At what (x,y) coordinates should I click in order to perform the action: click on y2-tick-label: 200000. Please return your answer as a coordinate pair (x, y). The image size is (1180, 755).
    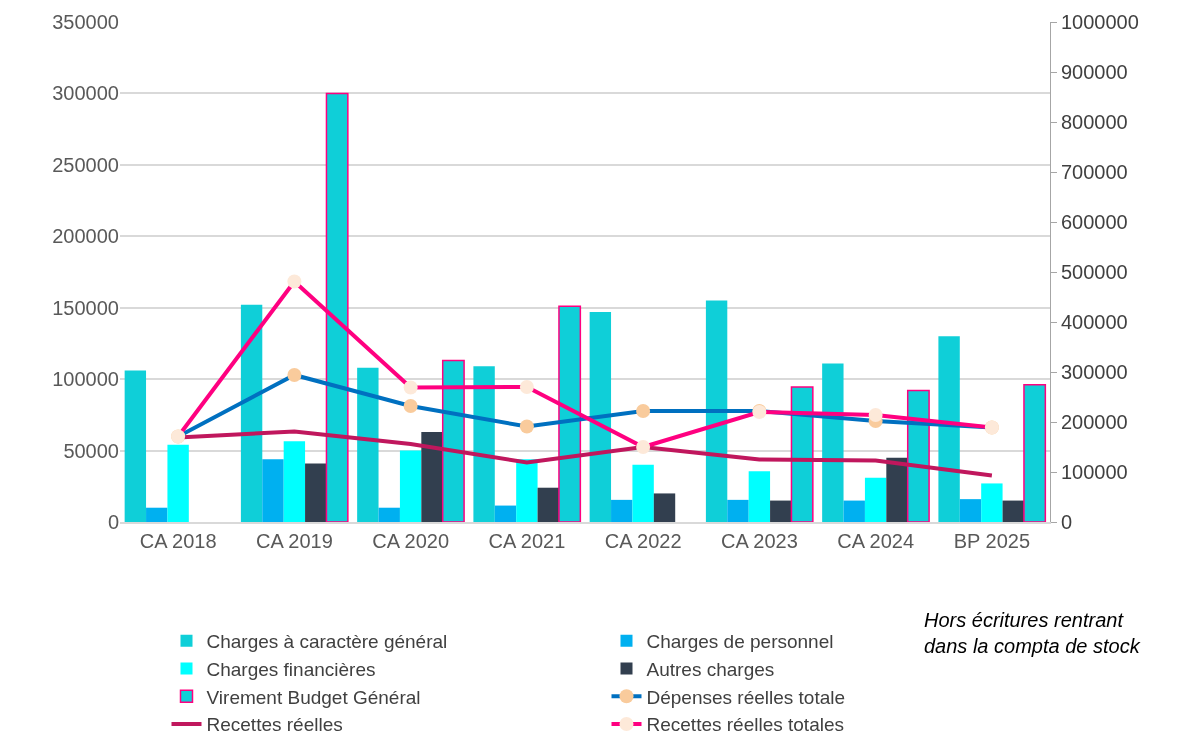
    Looking at the image, I should click on (1094, 422).